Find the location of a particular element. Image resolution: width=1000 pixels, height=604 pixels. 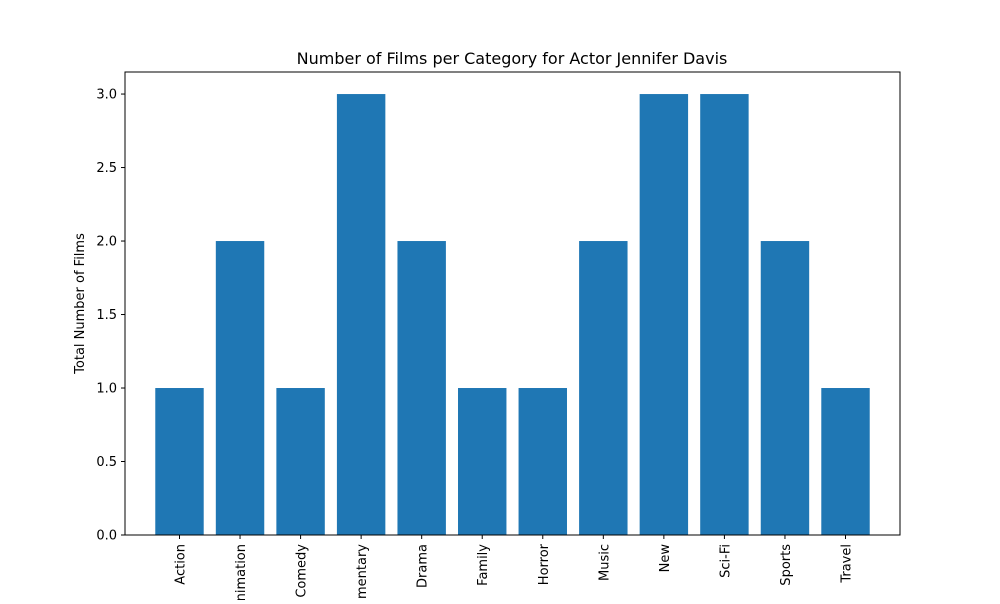

x-tick-label: Comedy is located at coordinates (302, 571).